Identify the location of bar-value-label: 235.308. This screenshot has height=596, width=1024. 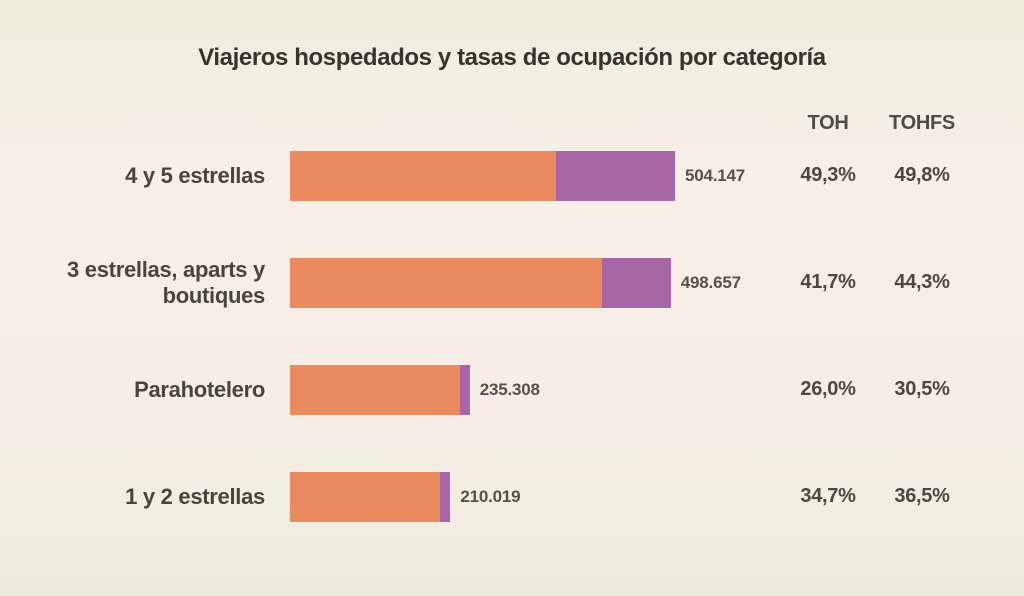
(509, 389).